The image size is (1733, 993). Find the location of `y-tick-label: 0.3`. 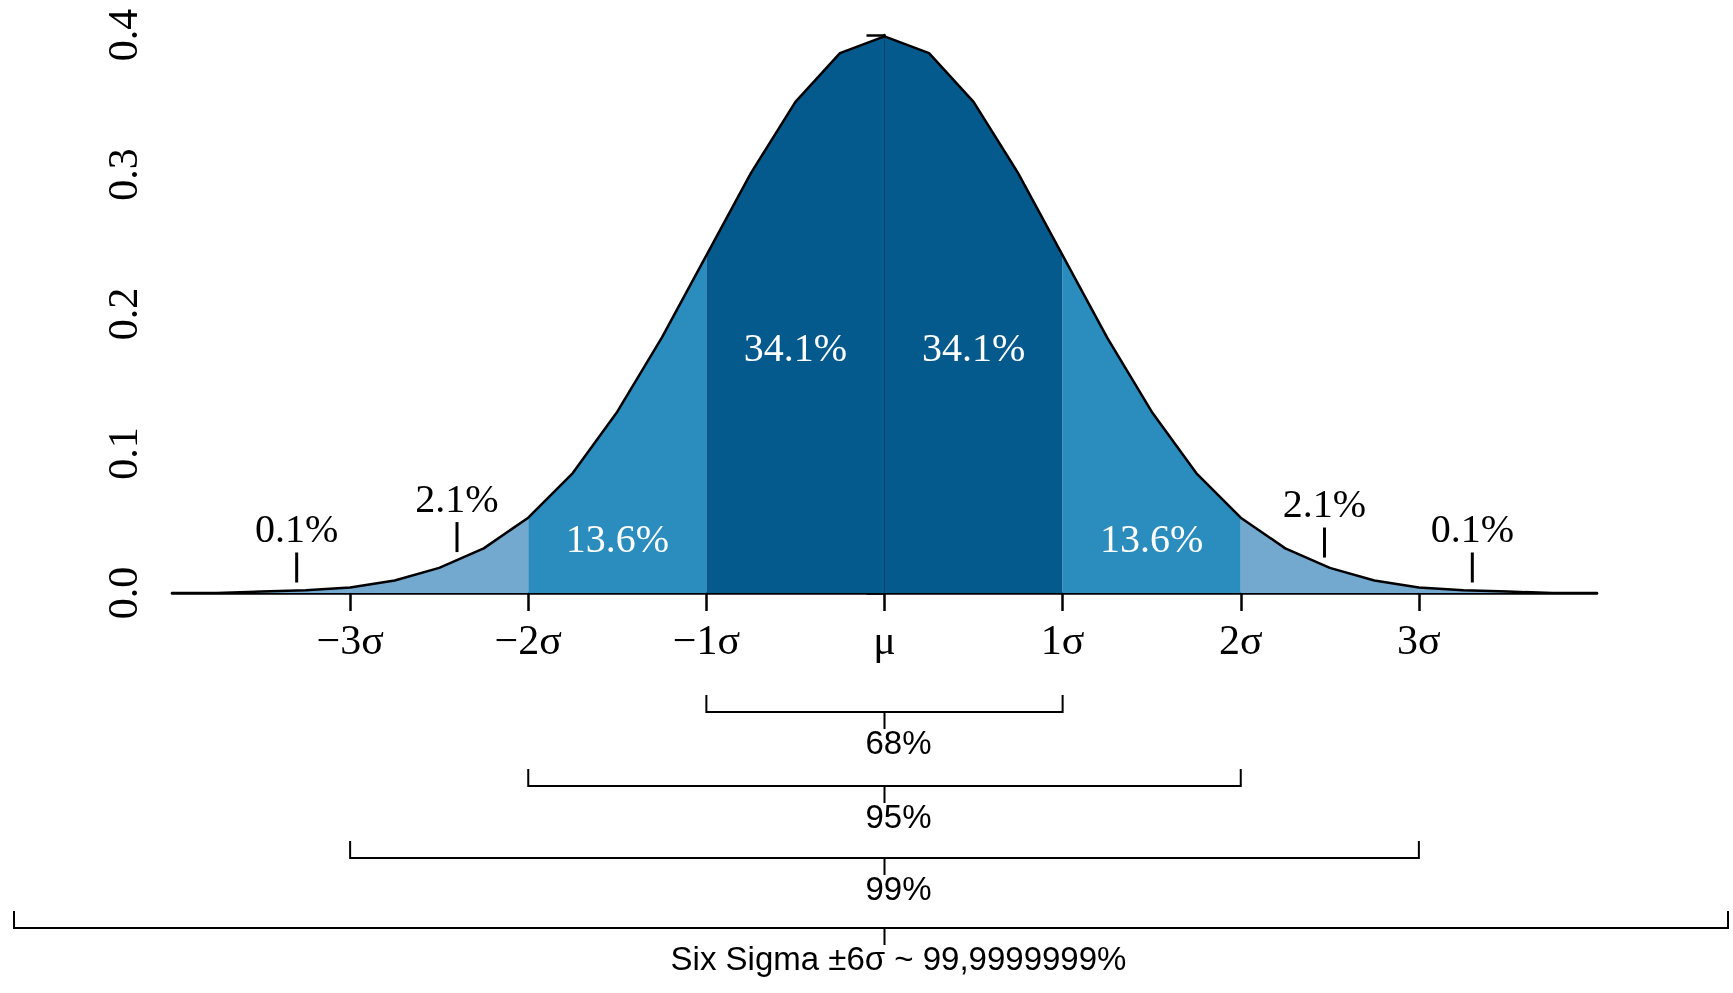

y-tick-label: 0.3 is located at coordinates (123, 174).